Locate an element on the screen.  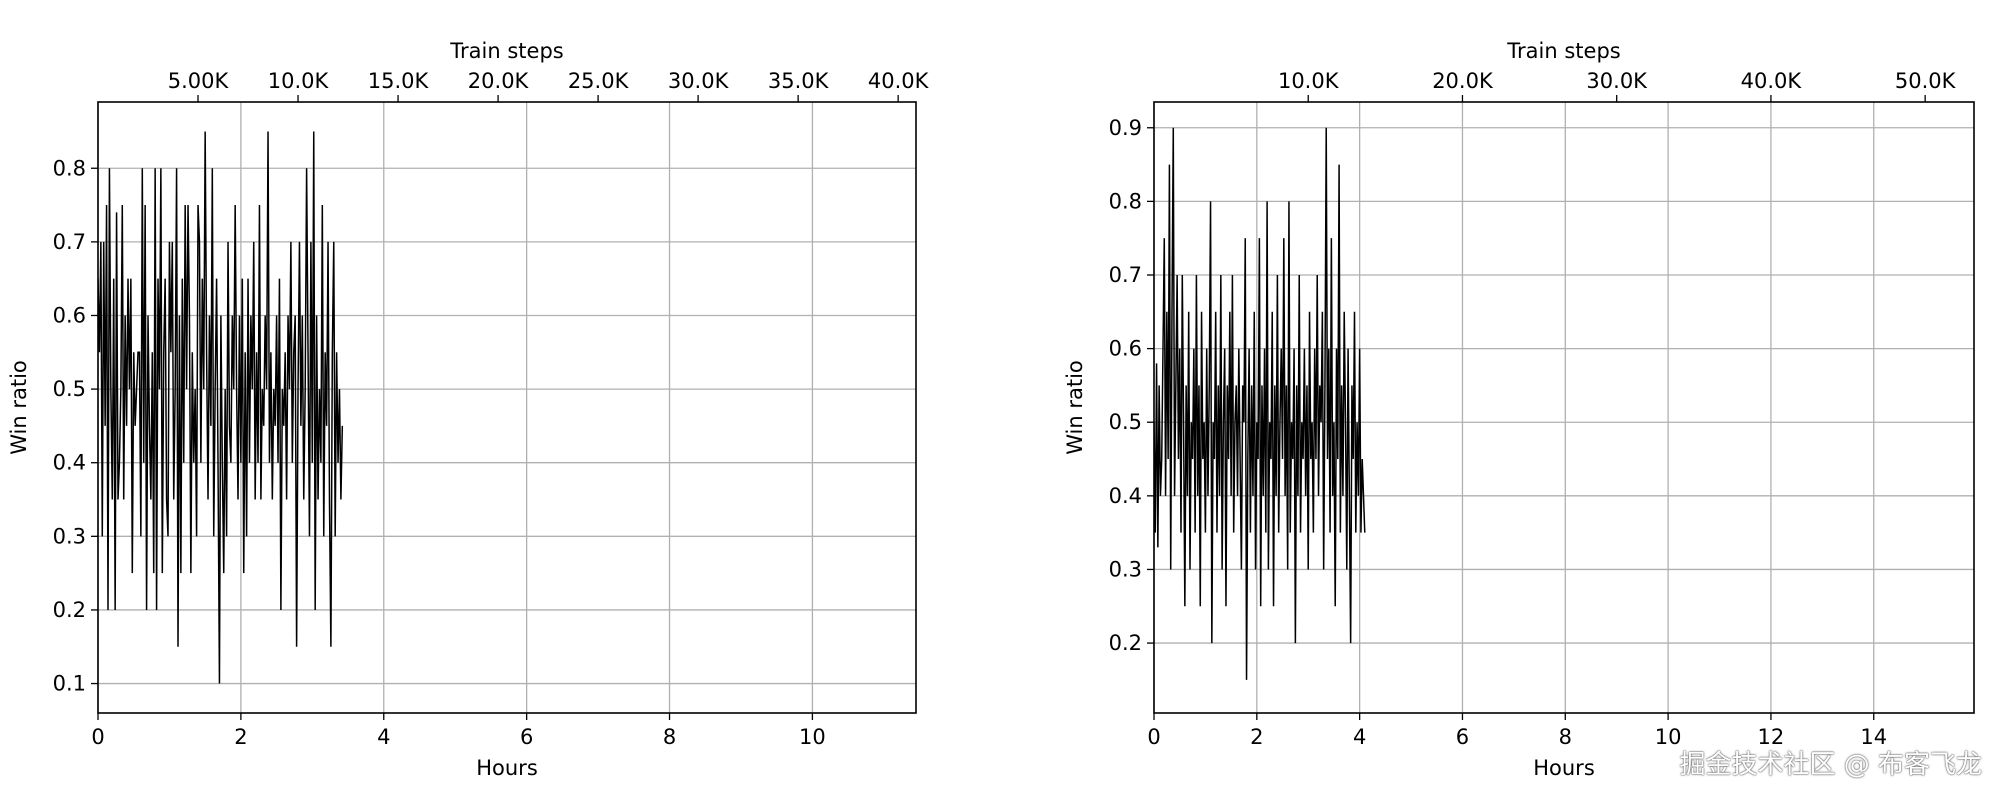
top-tick-label: 5.00K is located at coordinates (199, 81).